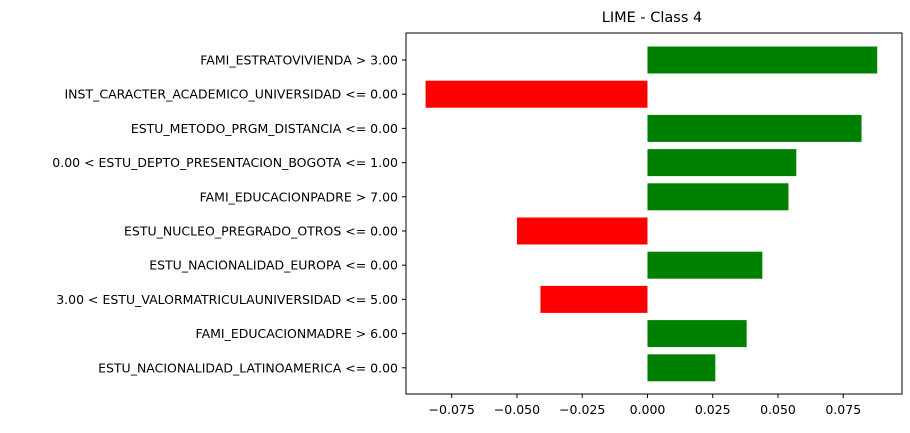 This screenshot has height=433, width=910. What do you see at coordinates (713, 409) in the screenshot?
I see `x-tick-label: 0.025` at bounding box center [713, 409].